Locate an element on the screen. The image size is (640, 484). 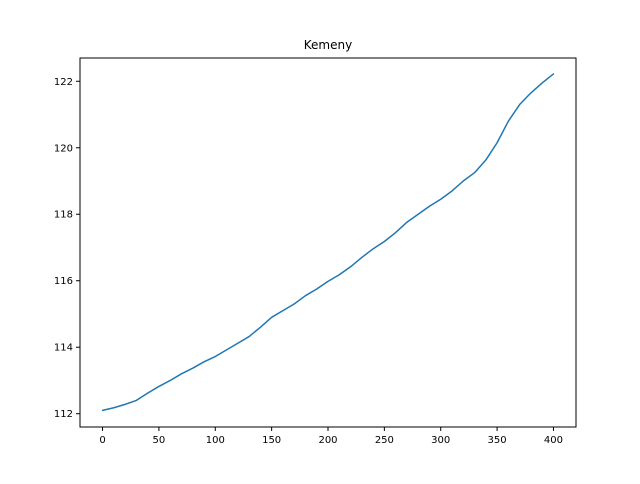
x-tick-label: 200 is located at coordinates (327, 440).